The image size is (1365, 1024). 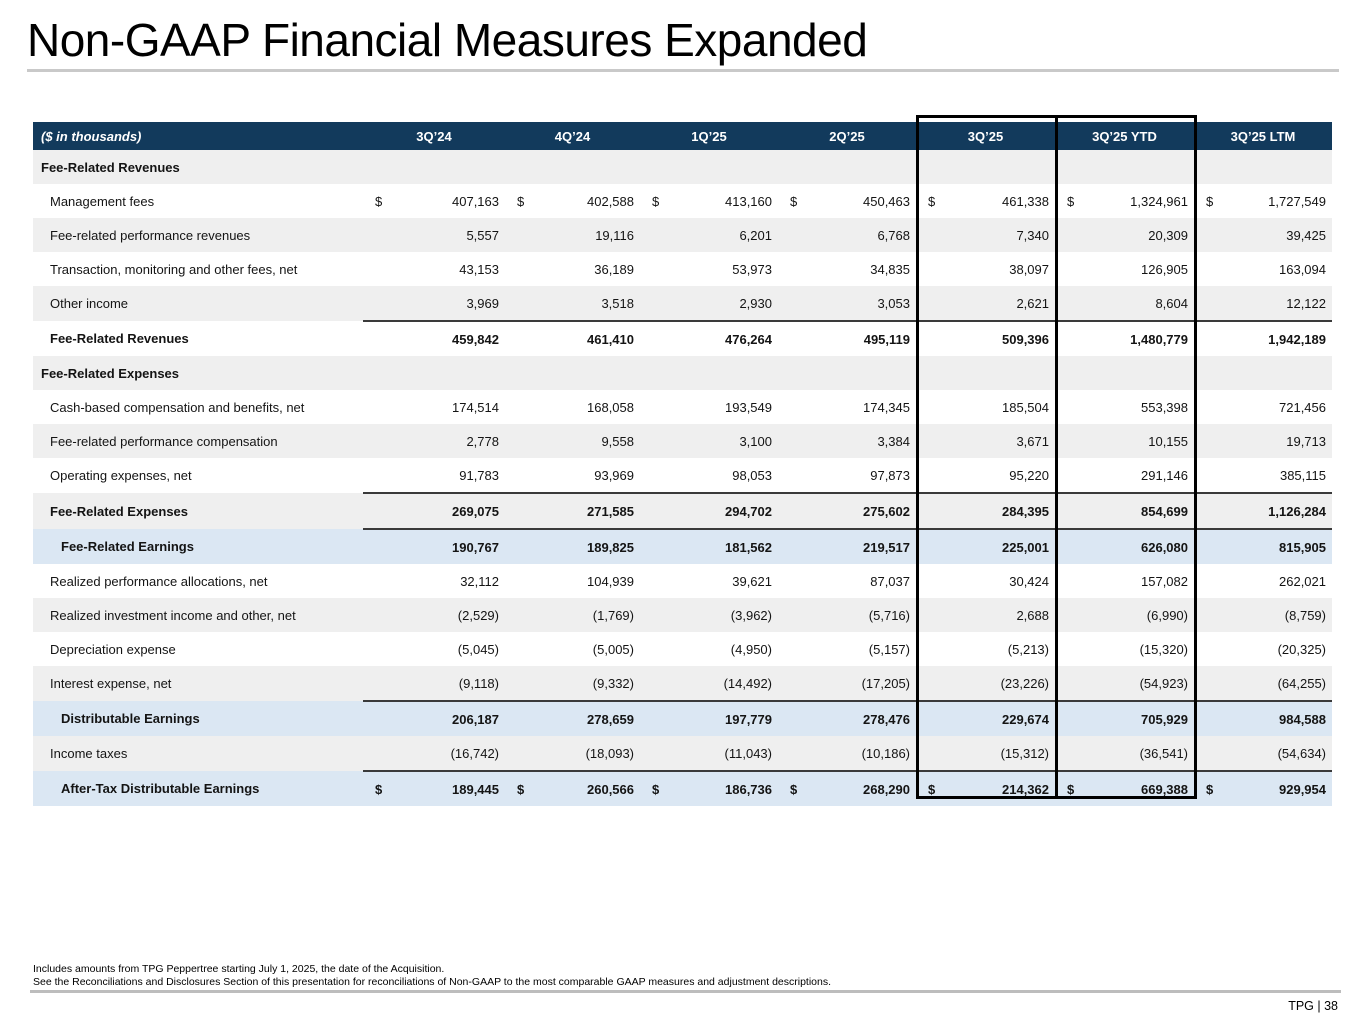 I want to click on cell: 262,021, so click(x=1263, y=581).